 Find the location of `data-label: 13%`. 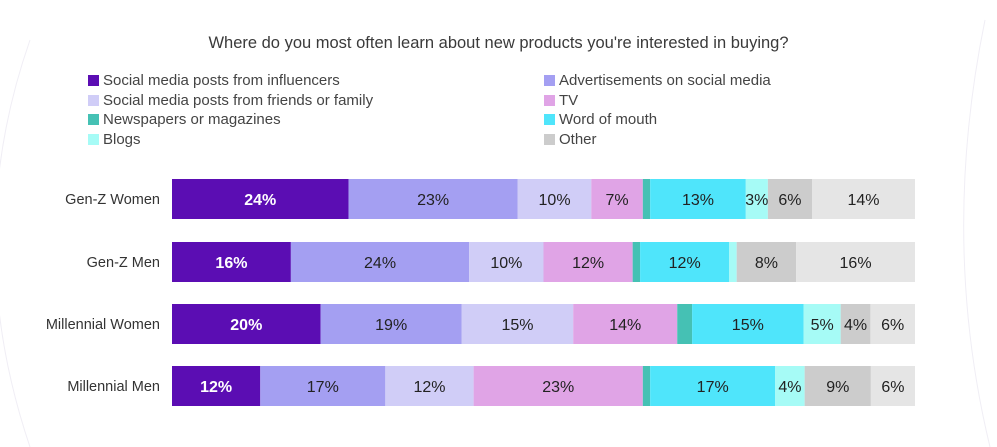

data-label: 13% is located at coordinates (698, 200).